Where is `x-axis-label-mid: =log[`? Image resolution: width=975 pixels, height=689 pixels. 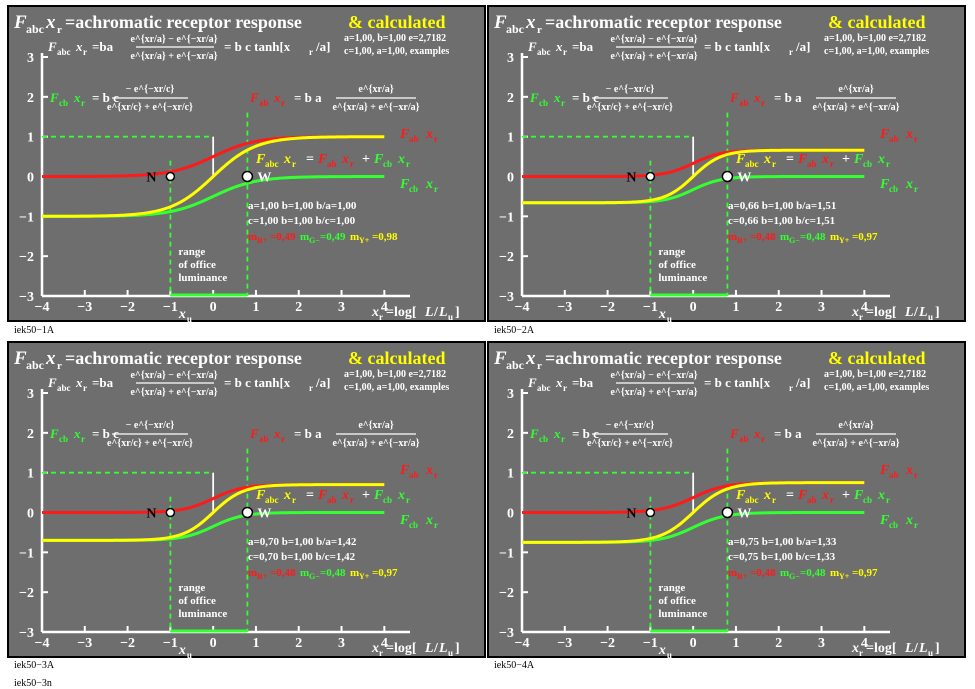 x-axis-label-mid: =log[ is located at coordinates (401, 312).